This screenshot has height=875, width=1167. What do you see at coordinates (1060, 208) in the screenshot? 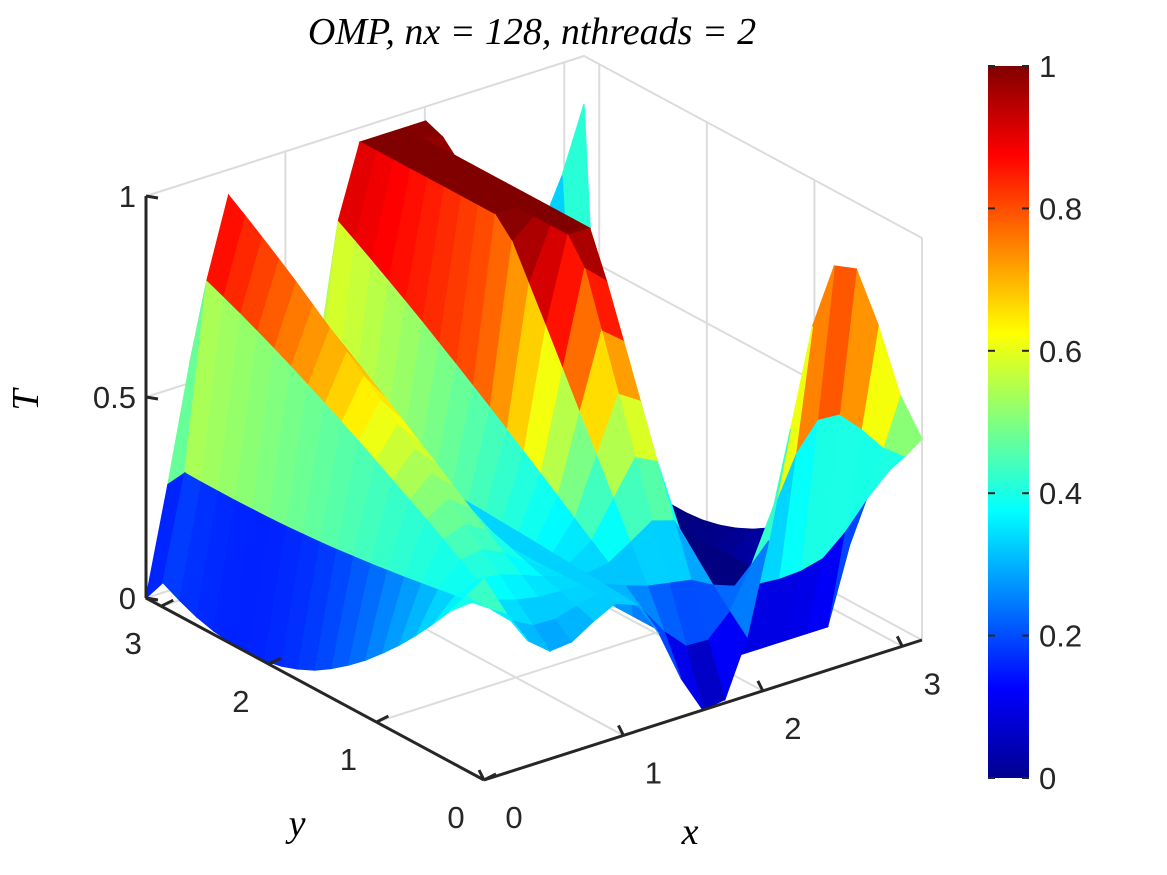
I see `colorbar-tick-label: 0.8` at bounding box center [1060, 208].